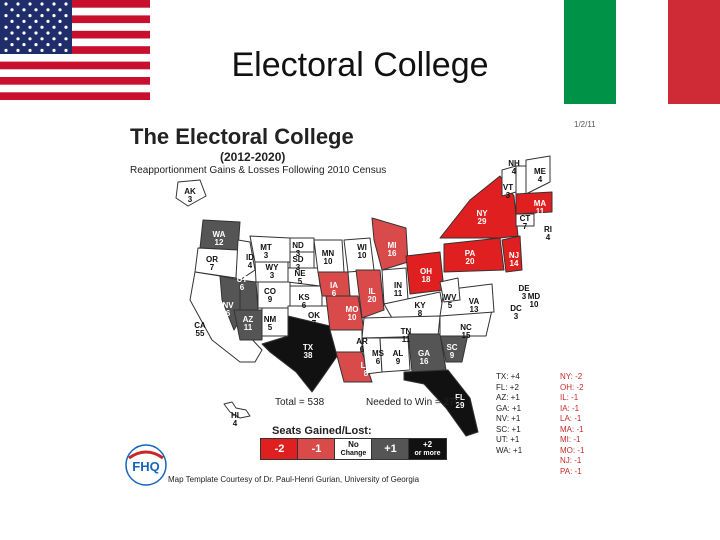 This screenshot has height=540, width=720. What do you see at coordinates (508, 397) in the screenshot?
I see `gain-item: AZ: +1` at bounding box center [508, 397].